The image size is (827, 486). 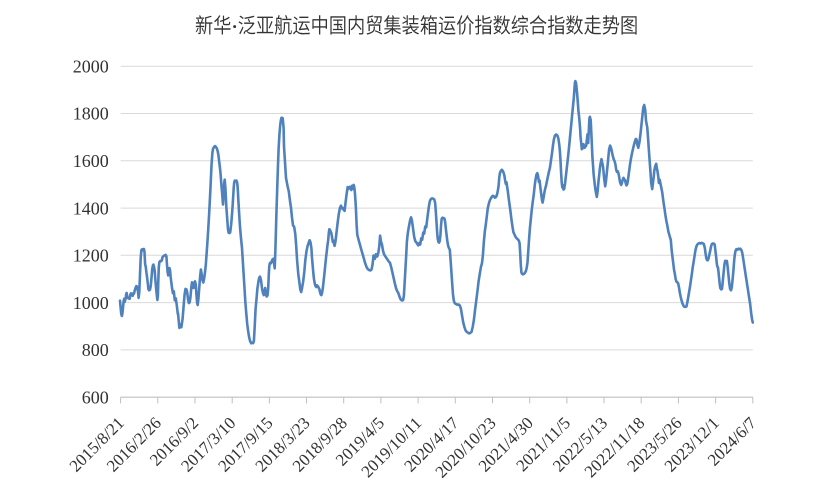 What do you see at coordinates (91, 303) in the screenshot?
I see `svg-text: 1000` at bounding box center [91, 303].